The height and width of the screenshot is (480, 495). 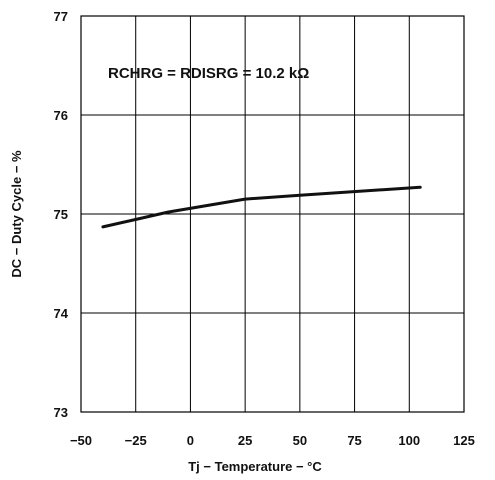 I want to click on y-tick-label: 77, so click(x=61, y=16).